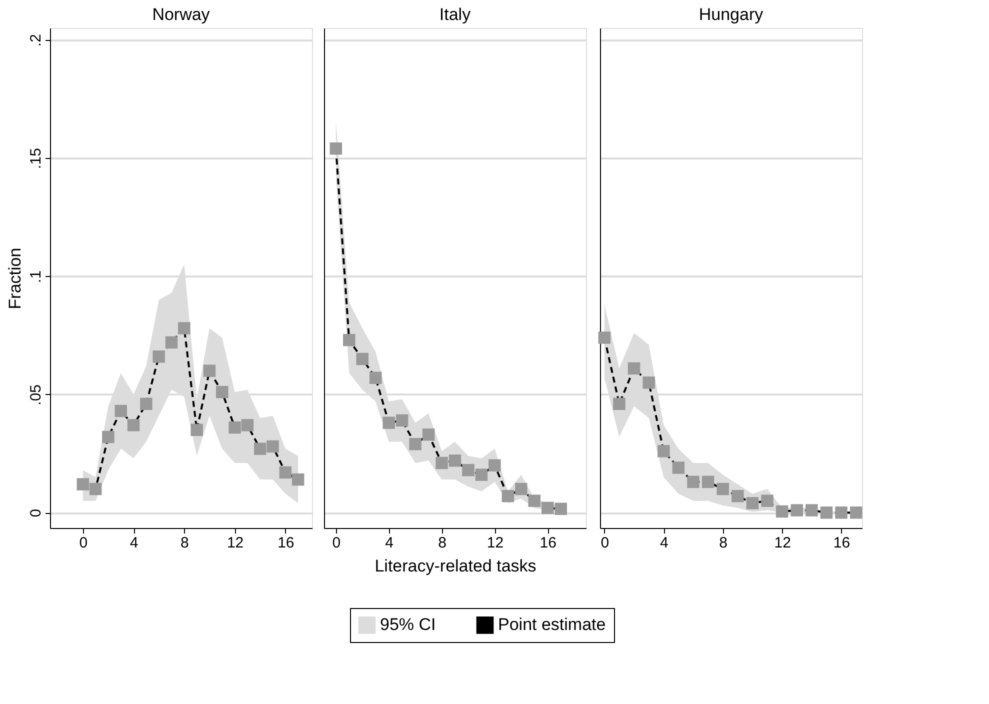 The height and width of the screenshot is (704, 989). What do you see at coordinates (36, 513) in the screenshot?
I see `y-tick-label: 0` at bounding box center [36, 513].